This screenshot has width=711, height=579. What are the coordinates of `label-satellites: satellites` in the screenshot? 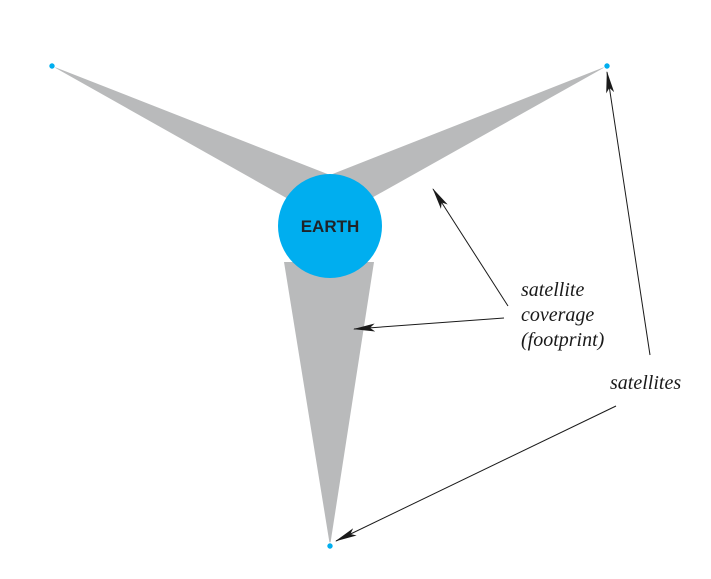 It's located at (645, 383).